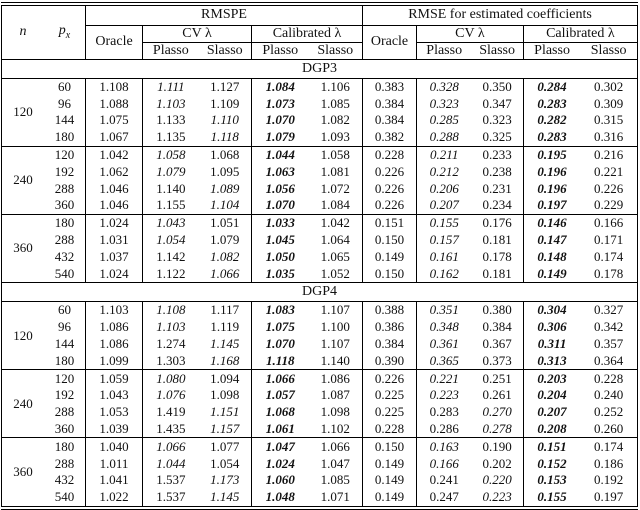 This screenshot has height=510, width=640. Describe the element at coordinates (389, 137) in the screenshot. I see `table-cell: 0.382` at that location.